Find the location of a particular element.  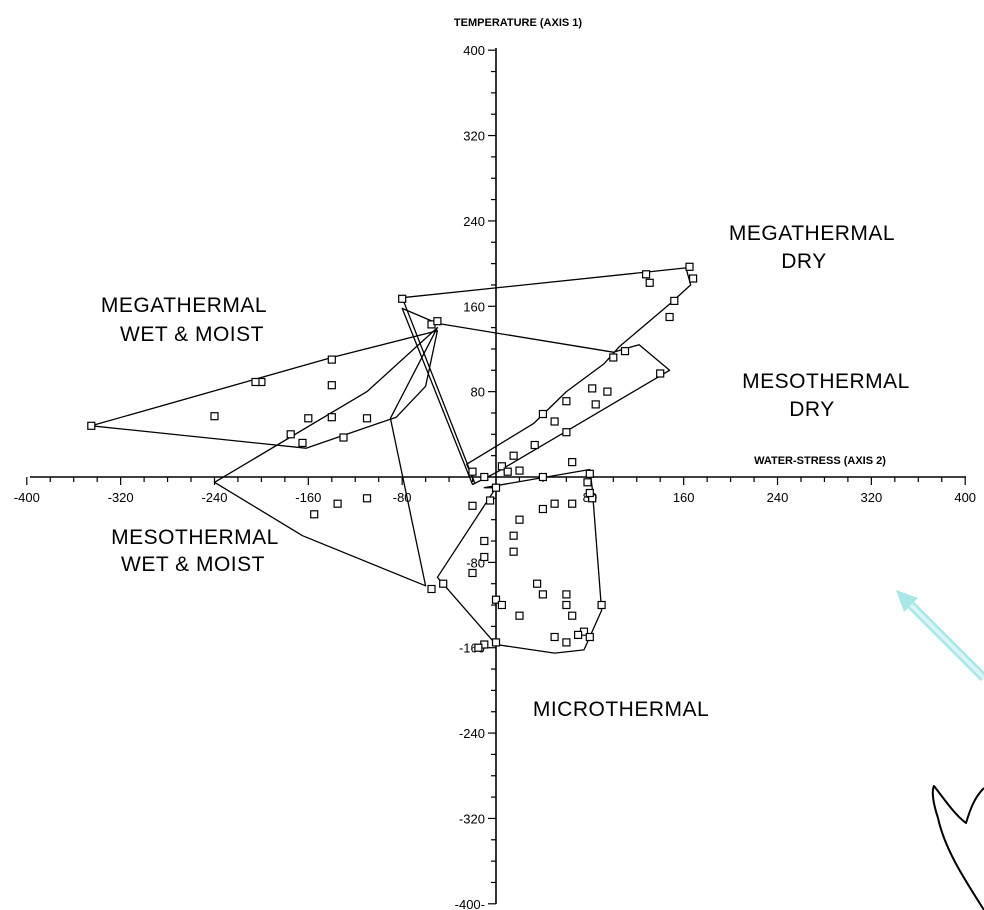

region-label-mesothermal-wet-line2: WET & MOIST is located at coordinates (193, 564).